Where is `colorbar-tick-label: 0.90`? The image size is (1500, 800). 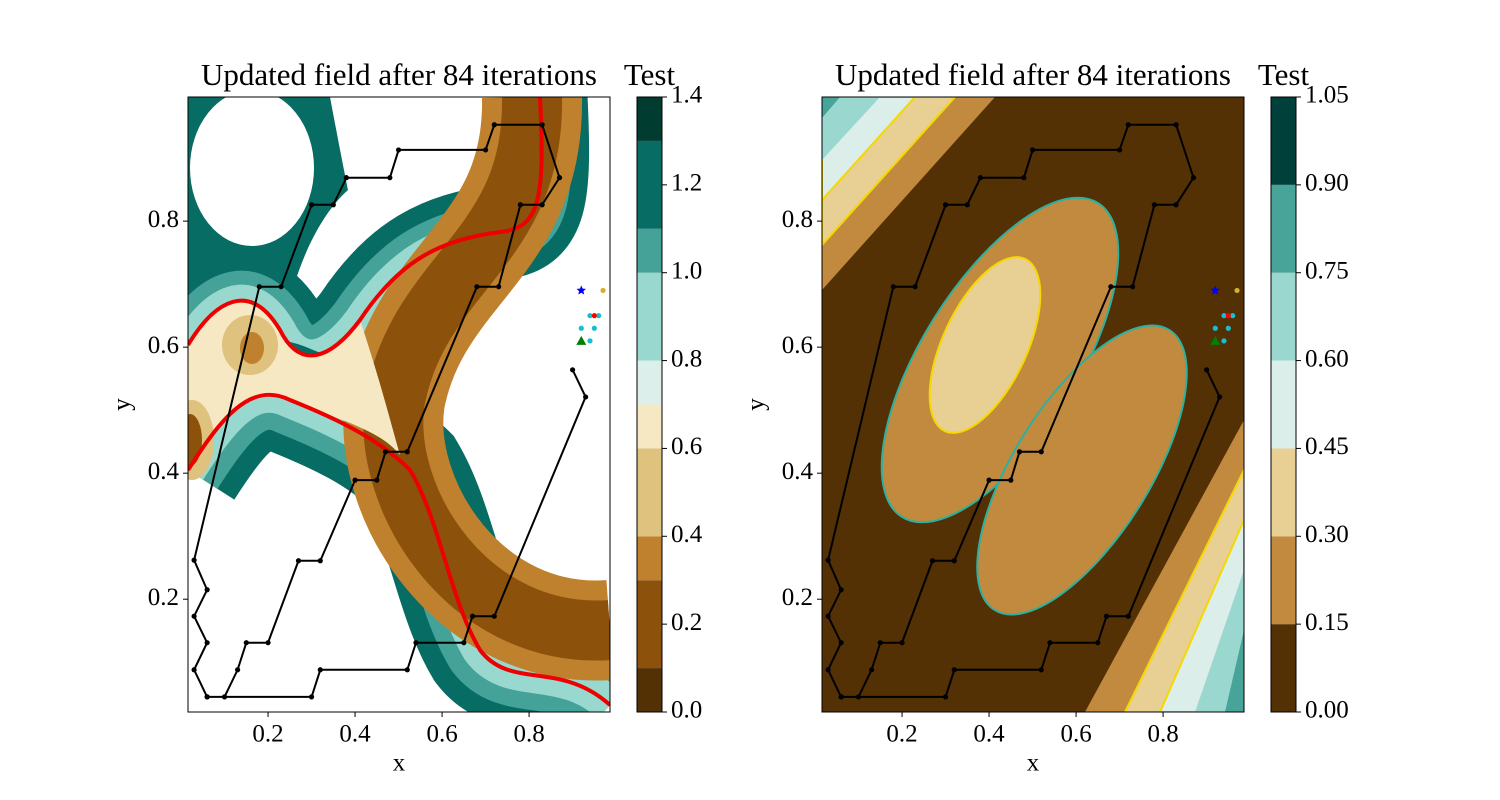
colorbar-tick-label: 0.90 is located at coordinates (1327, 183).